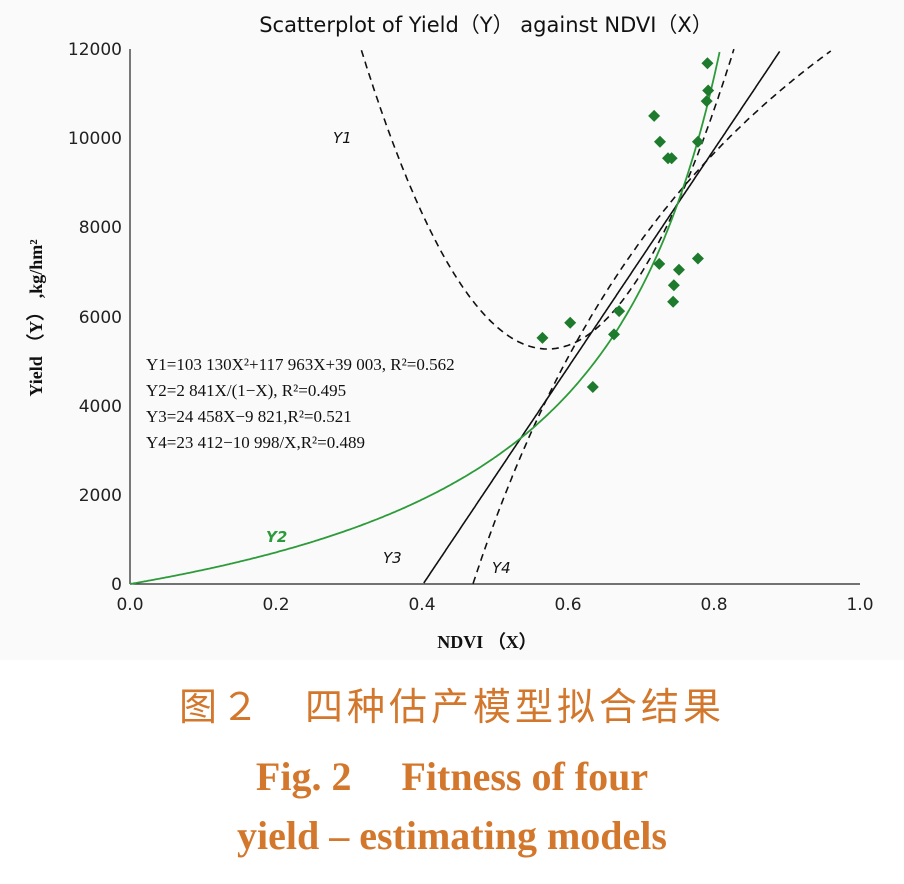  What do you see at coordinates (100, 496) in the screenshot?
I see `y-tick-label: 2000` at bounding box center [100, 496].